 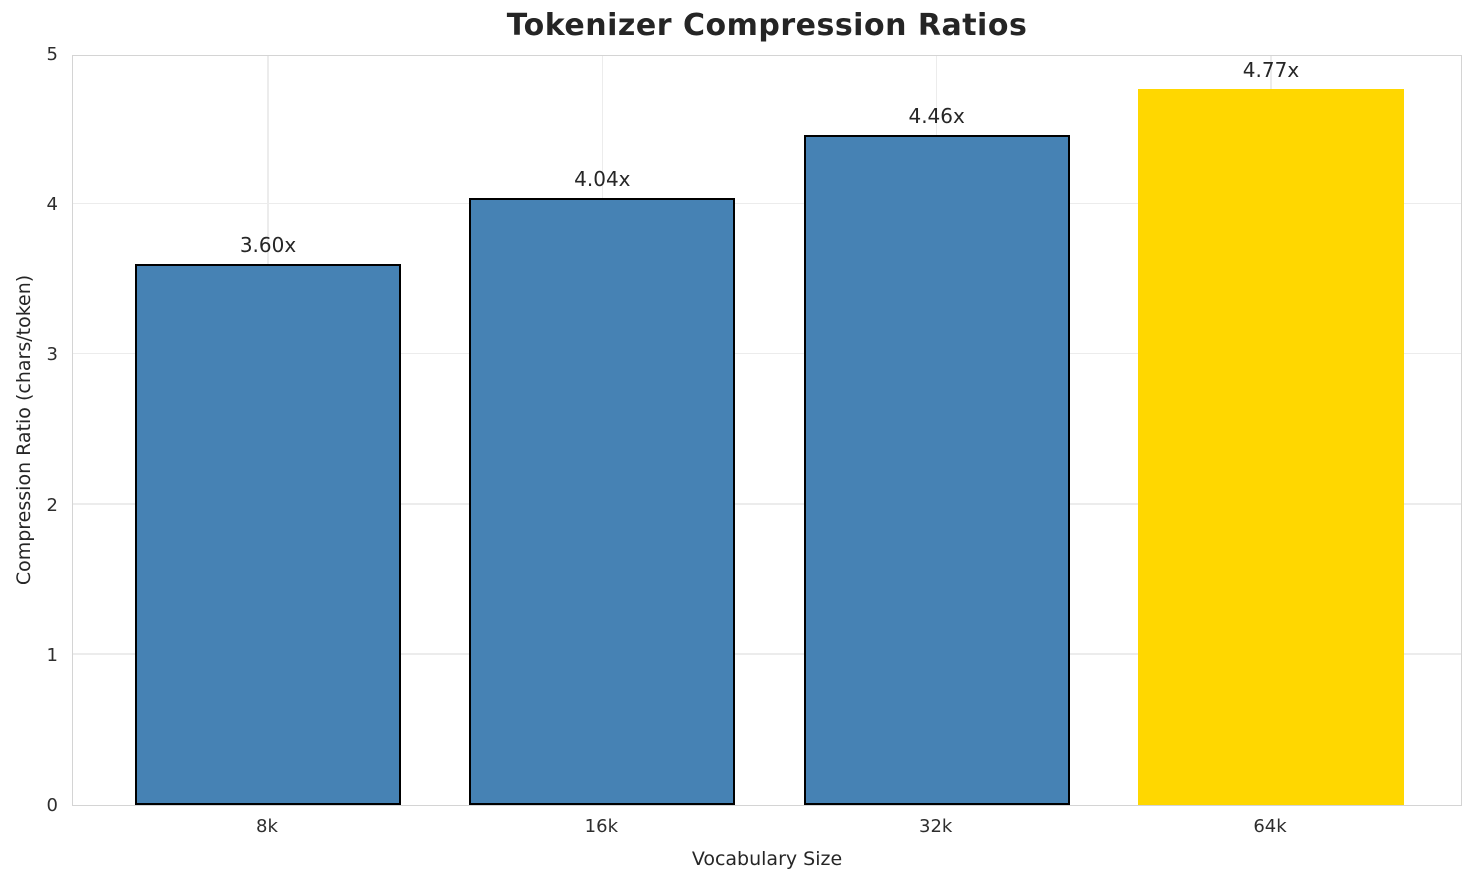 I want to click on y-tick-label: 0, so click(x=52, y=805).